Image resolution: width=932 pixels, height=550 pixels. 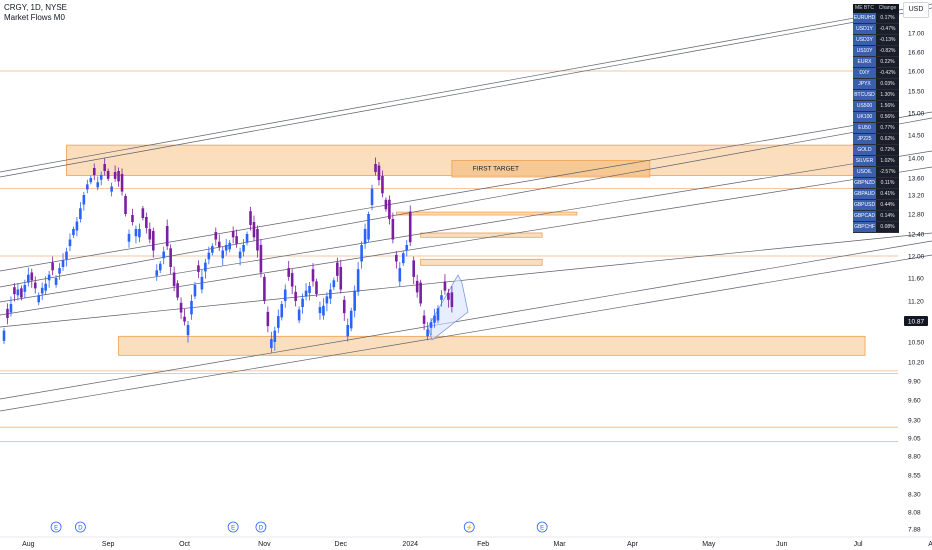 What do you see at coordinates (914, 382) in the screenshot?
I see `y-tick-label: 9.90` at bounding box center [914, 382].